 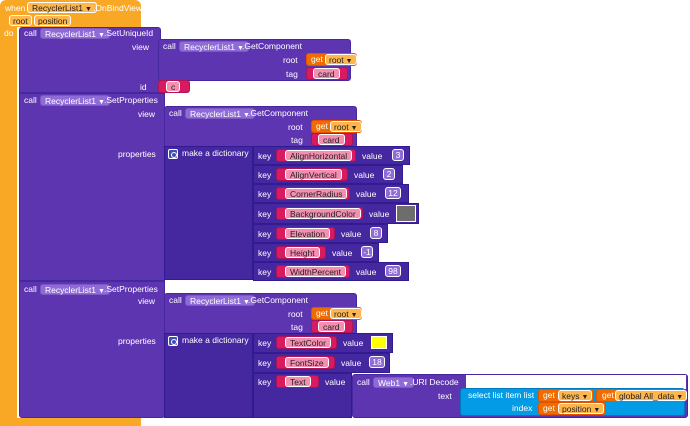 I want to click on event-component-dropdown: RecyclerList1 ▼, so click(x=62, y=7).